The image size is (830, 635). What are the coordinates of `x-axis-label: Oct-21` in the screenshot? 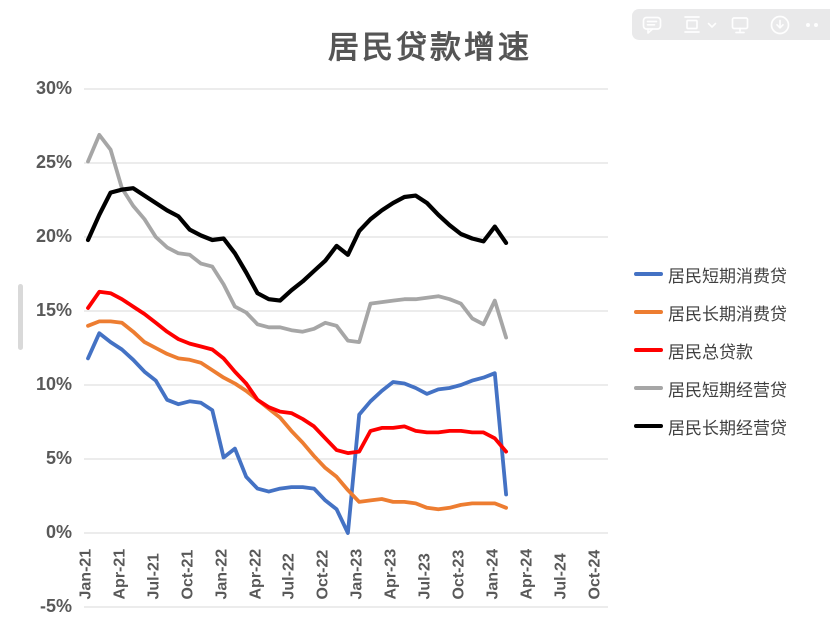 It's located at (188, 574).